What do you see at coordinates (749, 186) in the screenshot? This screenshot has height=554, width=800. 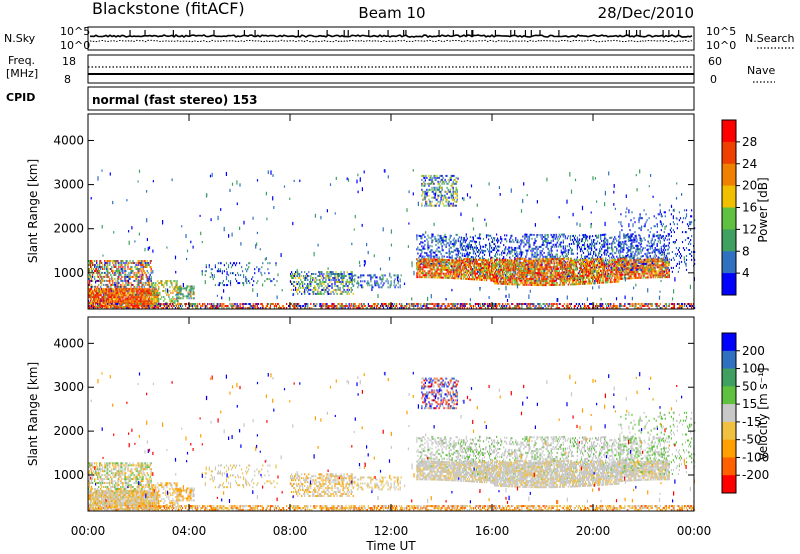 I see `colorbar-tick-label: 20` at bounding box center [749, 186].